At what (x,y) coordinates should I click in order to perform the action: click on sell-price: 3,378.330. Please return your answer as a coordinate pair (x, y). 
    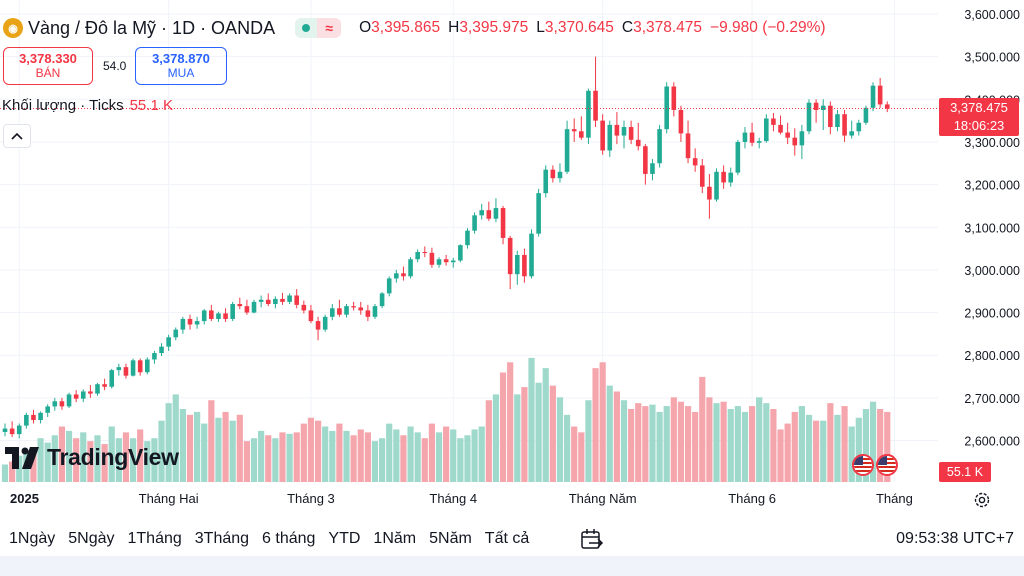
    Looking at the image, I should click on (48, 58).